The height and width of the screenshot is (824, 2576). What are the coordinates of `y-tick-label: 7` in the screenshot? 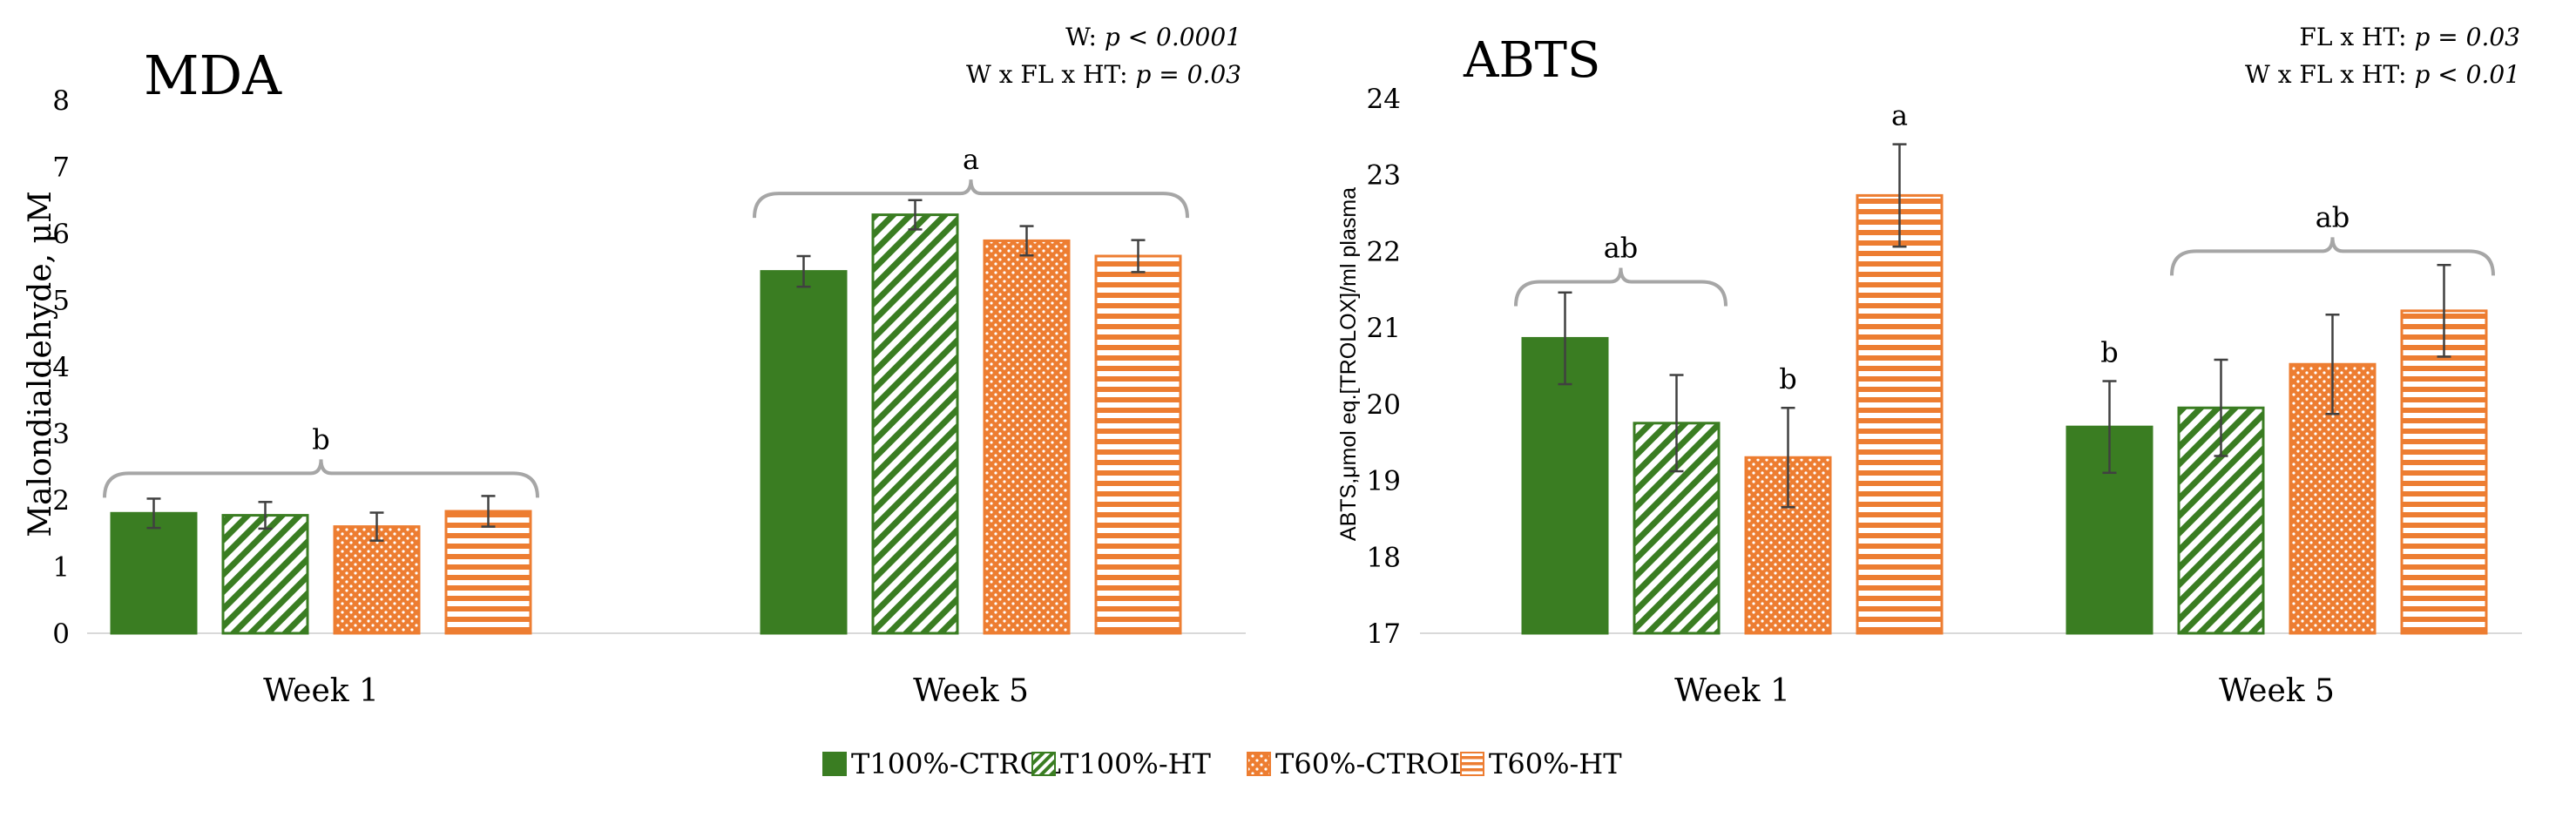 It's located at (61, 168).